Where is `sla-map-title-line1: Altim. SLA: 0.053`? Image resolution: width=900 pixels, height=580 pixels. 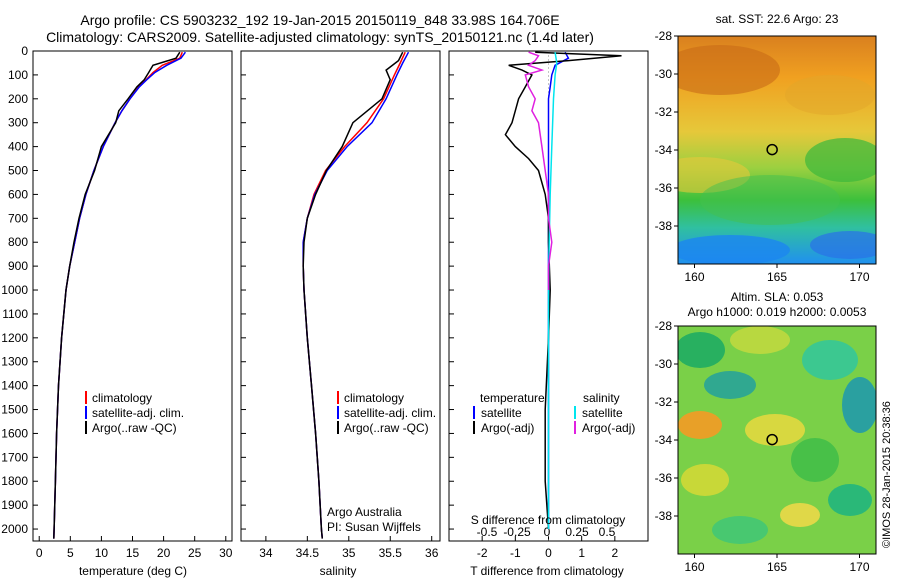
sla-map-title-line1: Altim. SLA: 0.053 is located at coordinates (777, 297).